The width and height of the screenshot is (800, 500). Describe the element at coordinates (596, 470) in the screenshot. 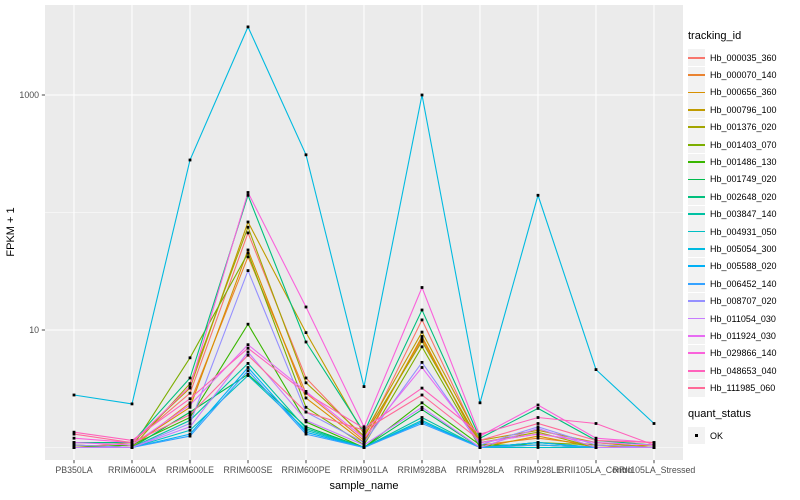

I see `x-tick-label: RRII105LA_Control` at that location.